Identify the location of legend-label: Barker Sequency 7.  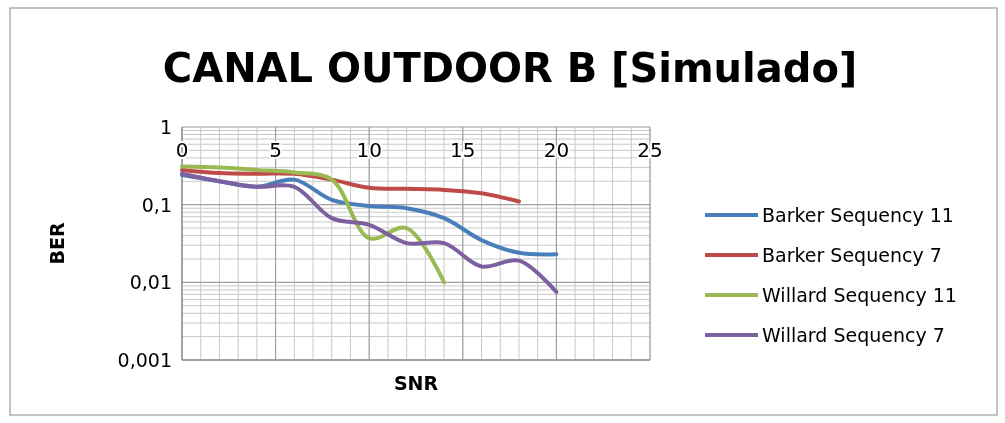
(852, 255).